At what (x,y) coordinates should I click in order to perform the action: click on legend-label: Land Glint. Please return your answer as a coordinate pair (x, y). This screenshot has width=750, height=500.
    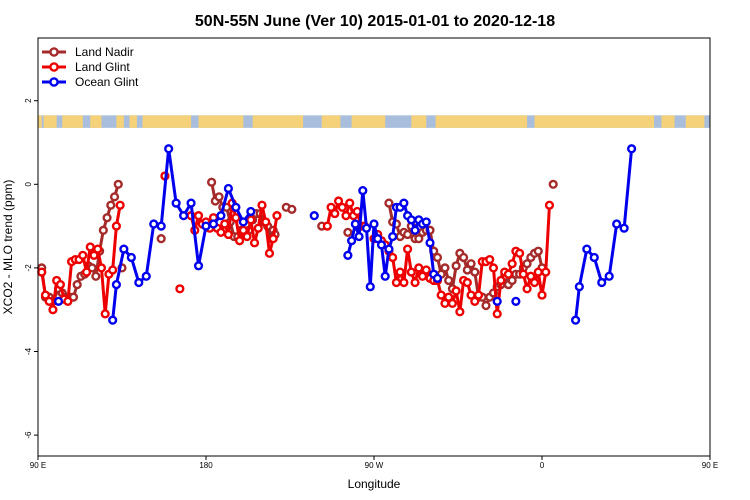
    Looking at the image, I should click on (102, 67).